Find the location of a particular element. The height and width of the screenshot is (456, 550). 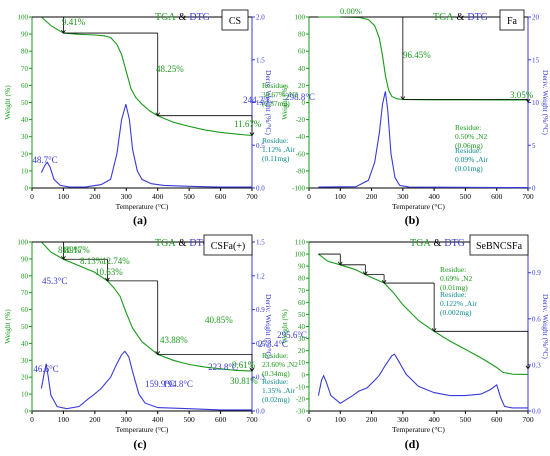

y-left-tick-label: 20 is located at coordinates (25, 378).